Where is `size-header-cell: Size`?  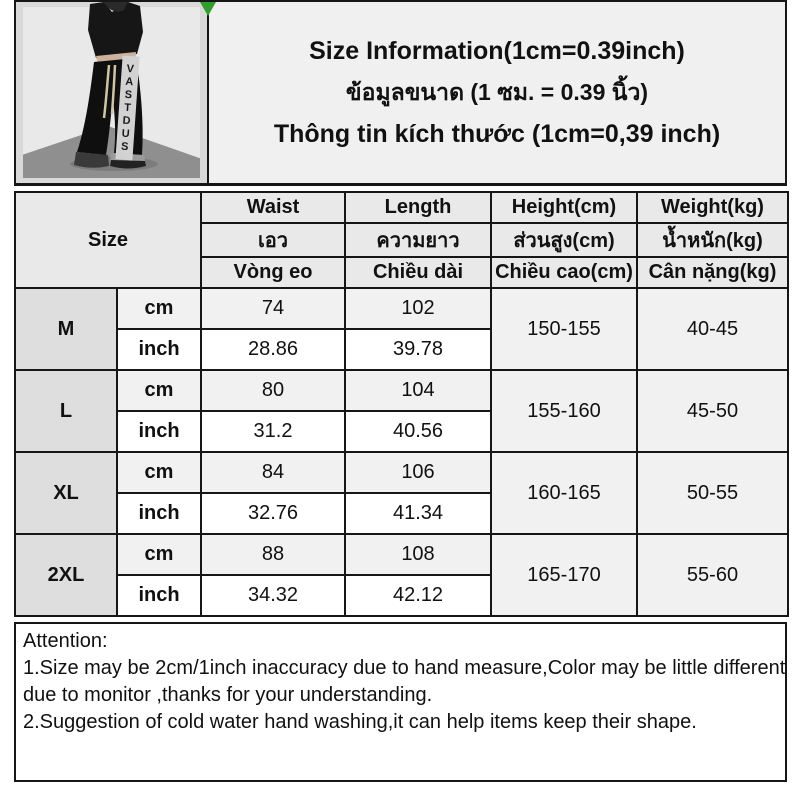
size-header-cell: Size is located at coordinates (108, 240).